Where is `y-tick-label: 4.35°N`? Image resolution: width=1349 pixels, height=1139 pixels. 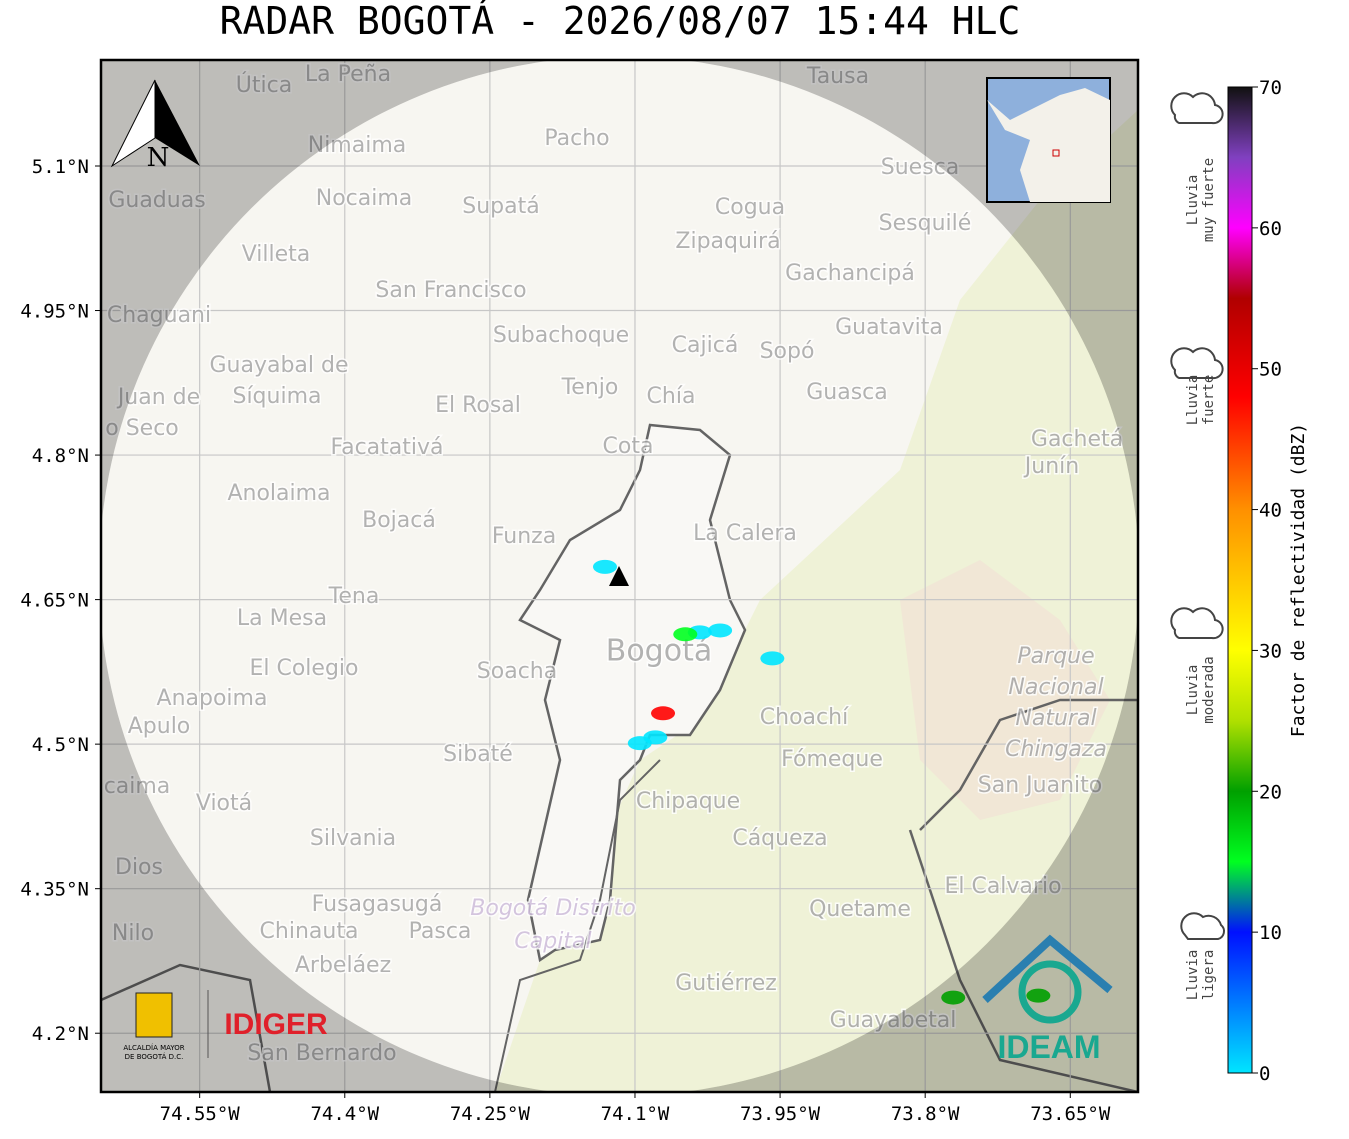
y-tick-label: 4.35°N is located at coordinates (54, 890).